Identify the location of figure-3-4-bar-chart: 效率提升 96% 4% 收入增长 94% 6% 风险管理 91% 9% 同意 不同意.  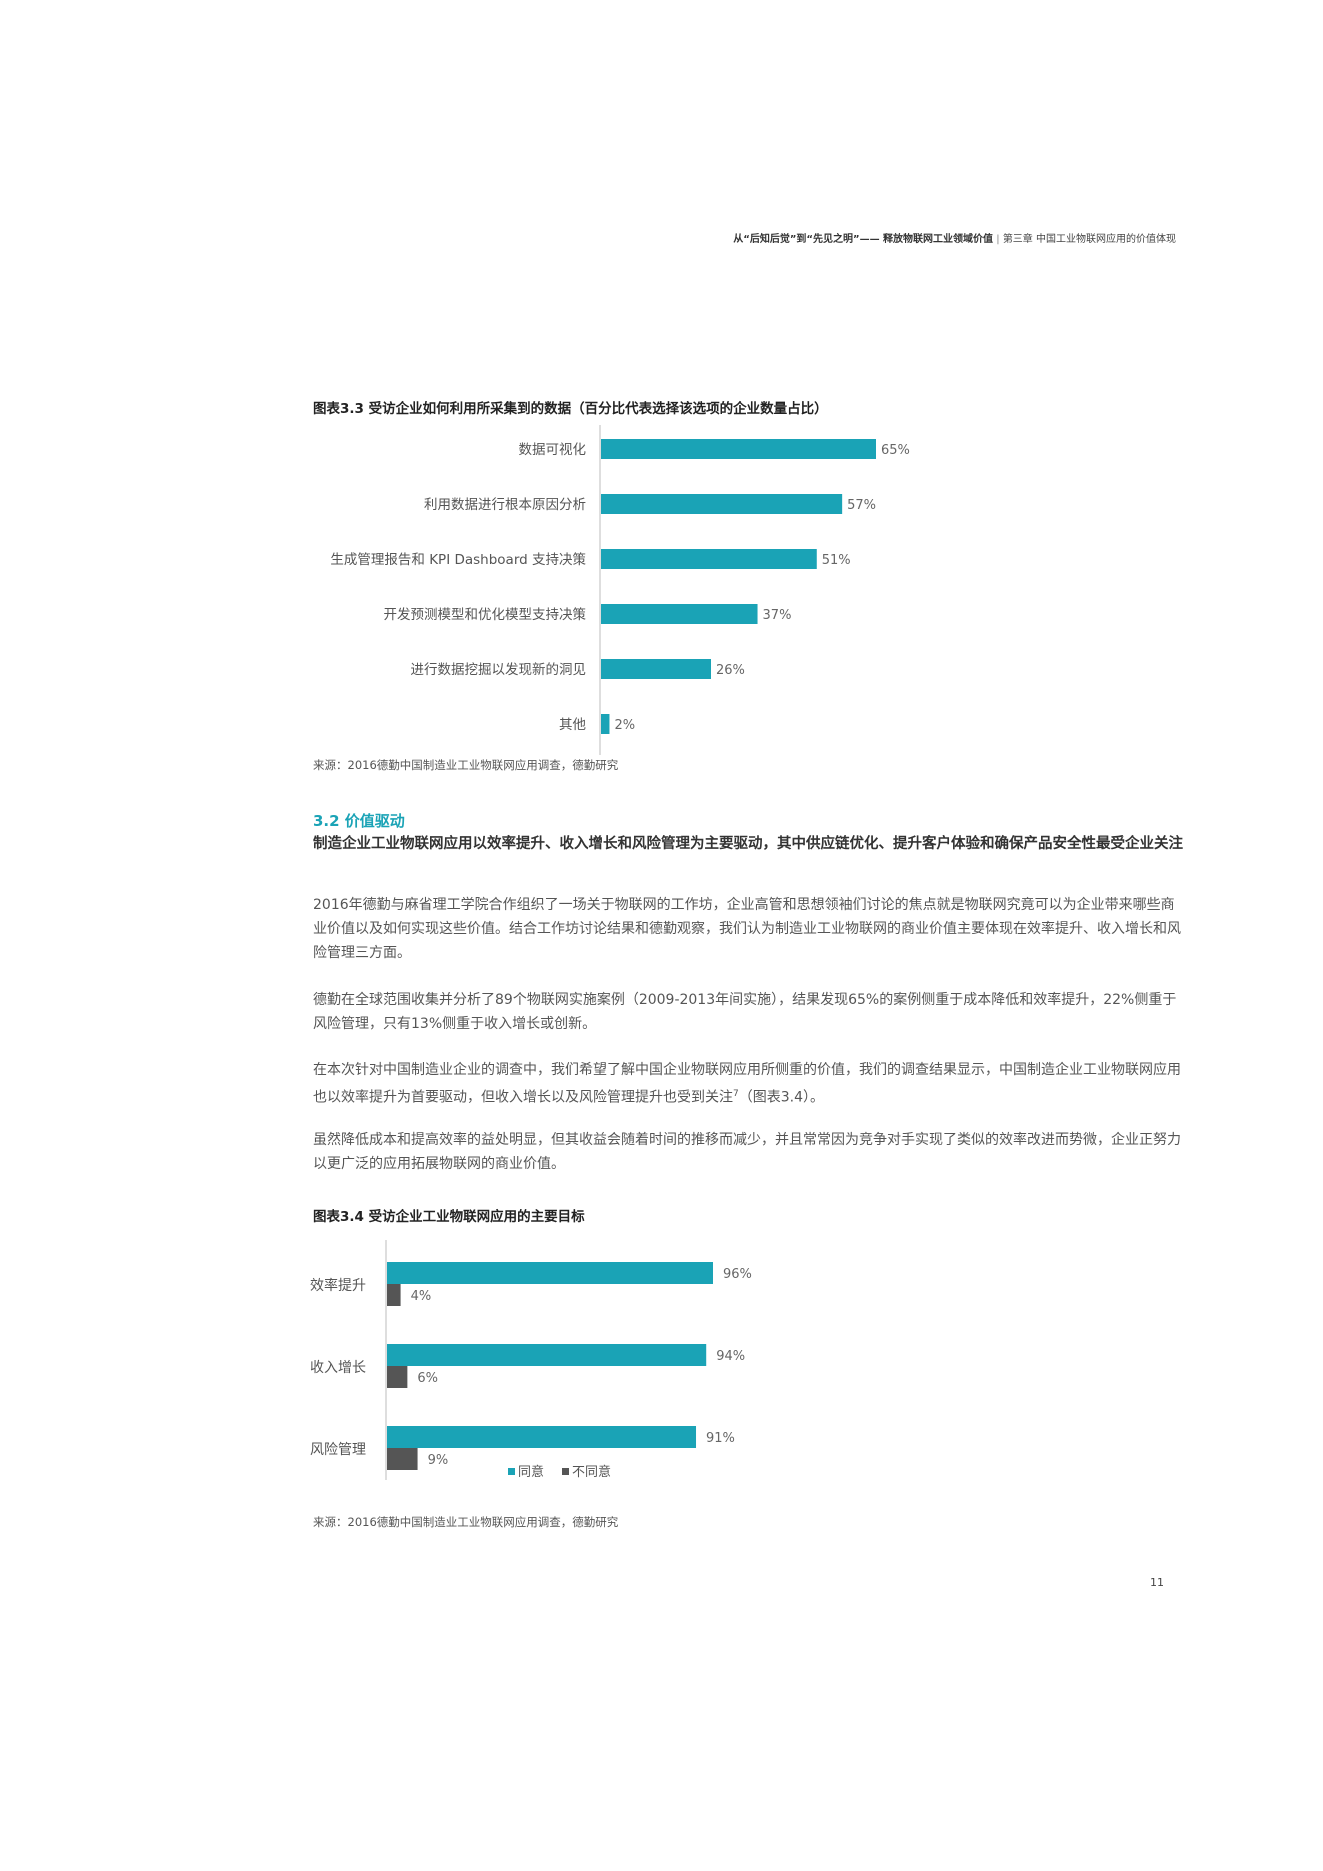
(531, 1360).